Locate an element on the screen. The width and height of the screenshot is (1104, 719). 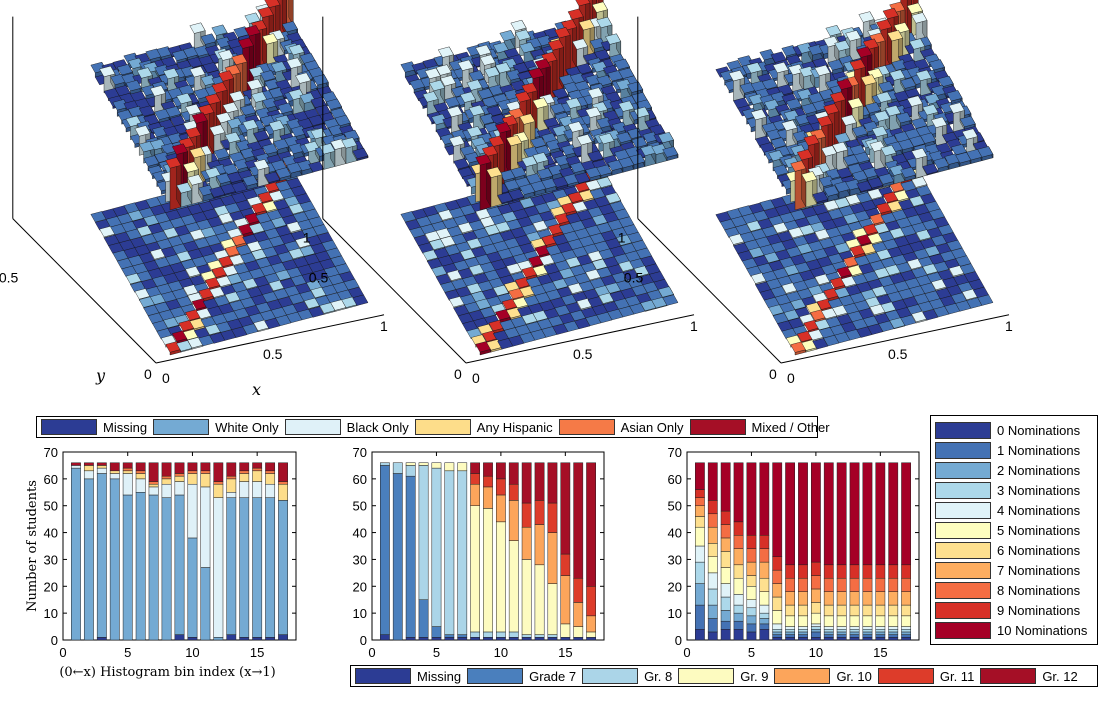
y-tick-label: 50 is located at coordinates (360, 506).